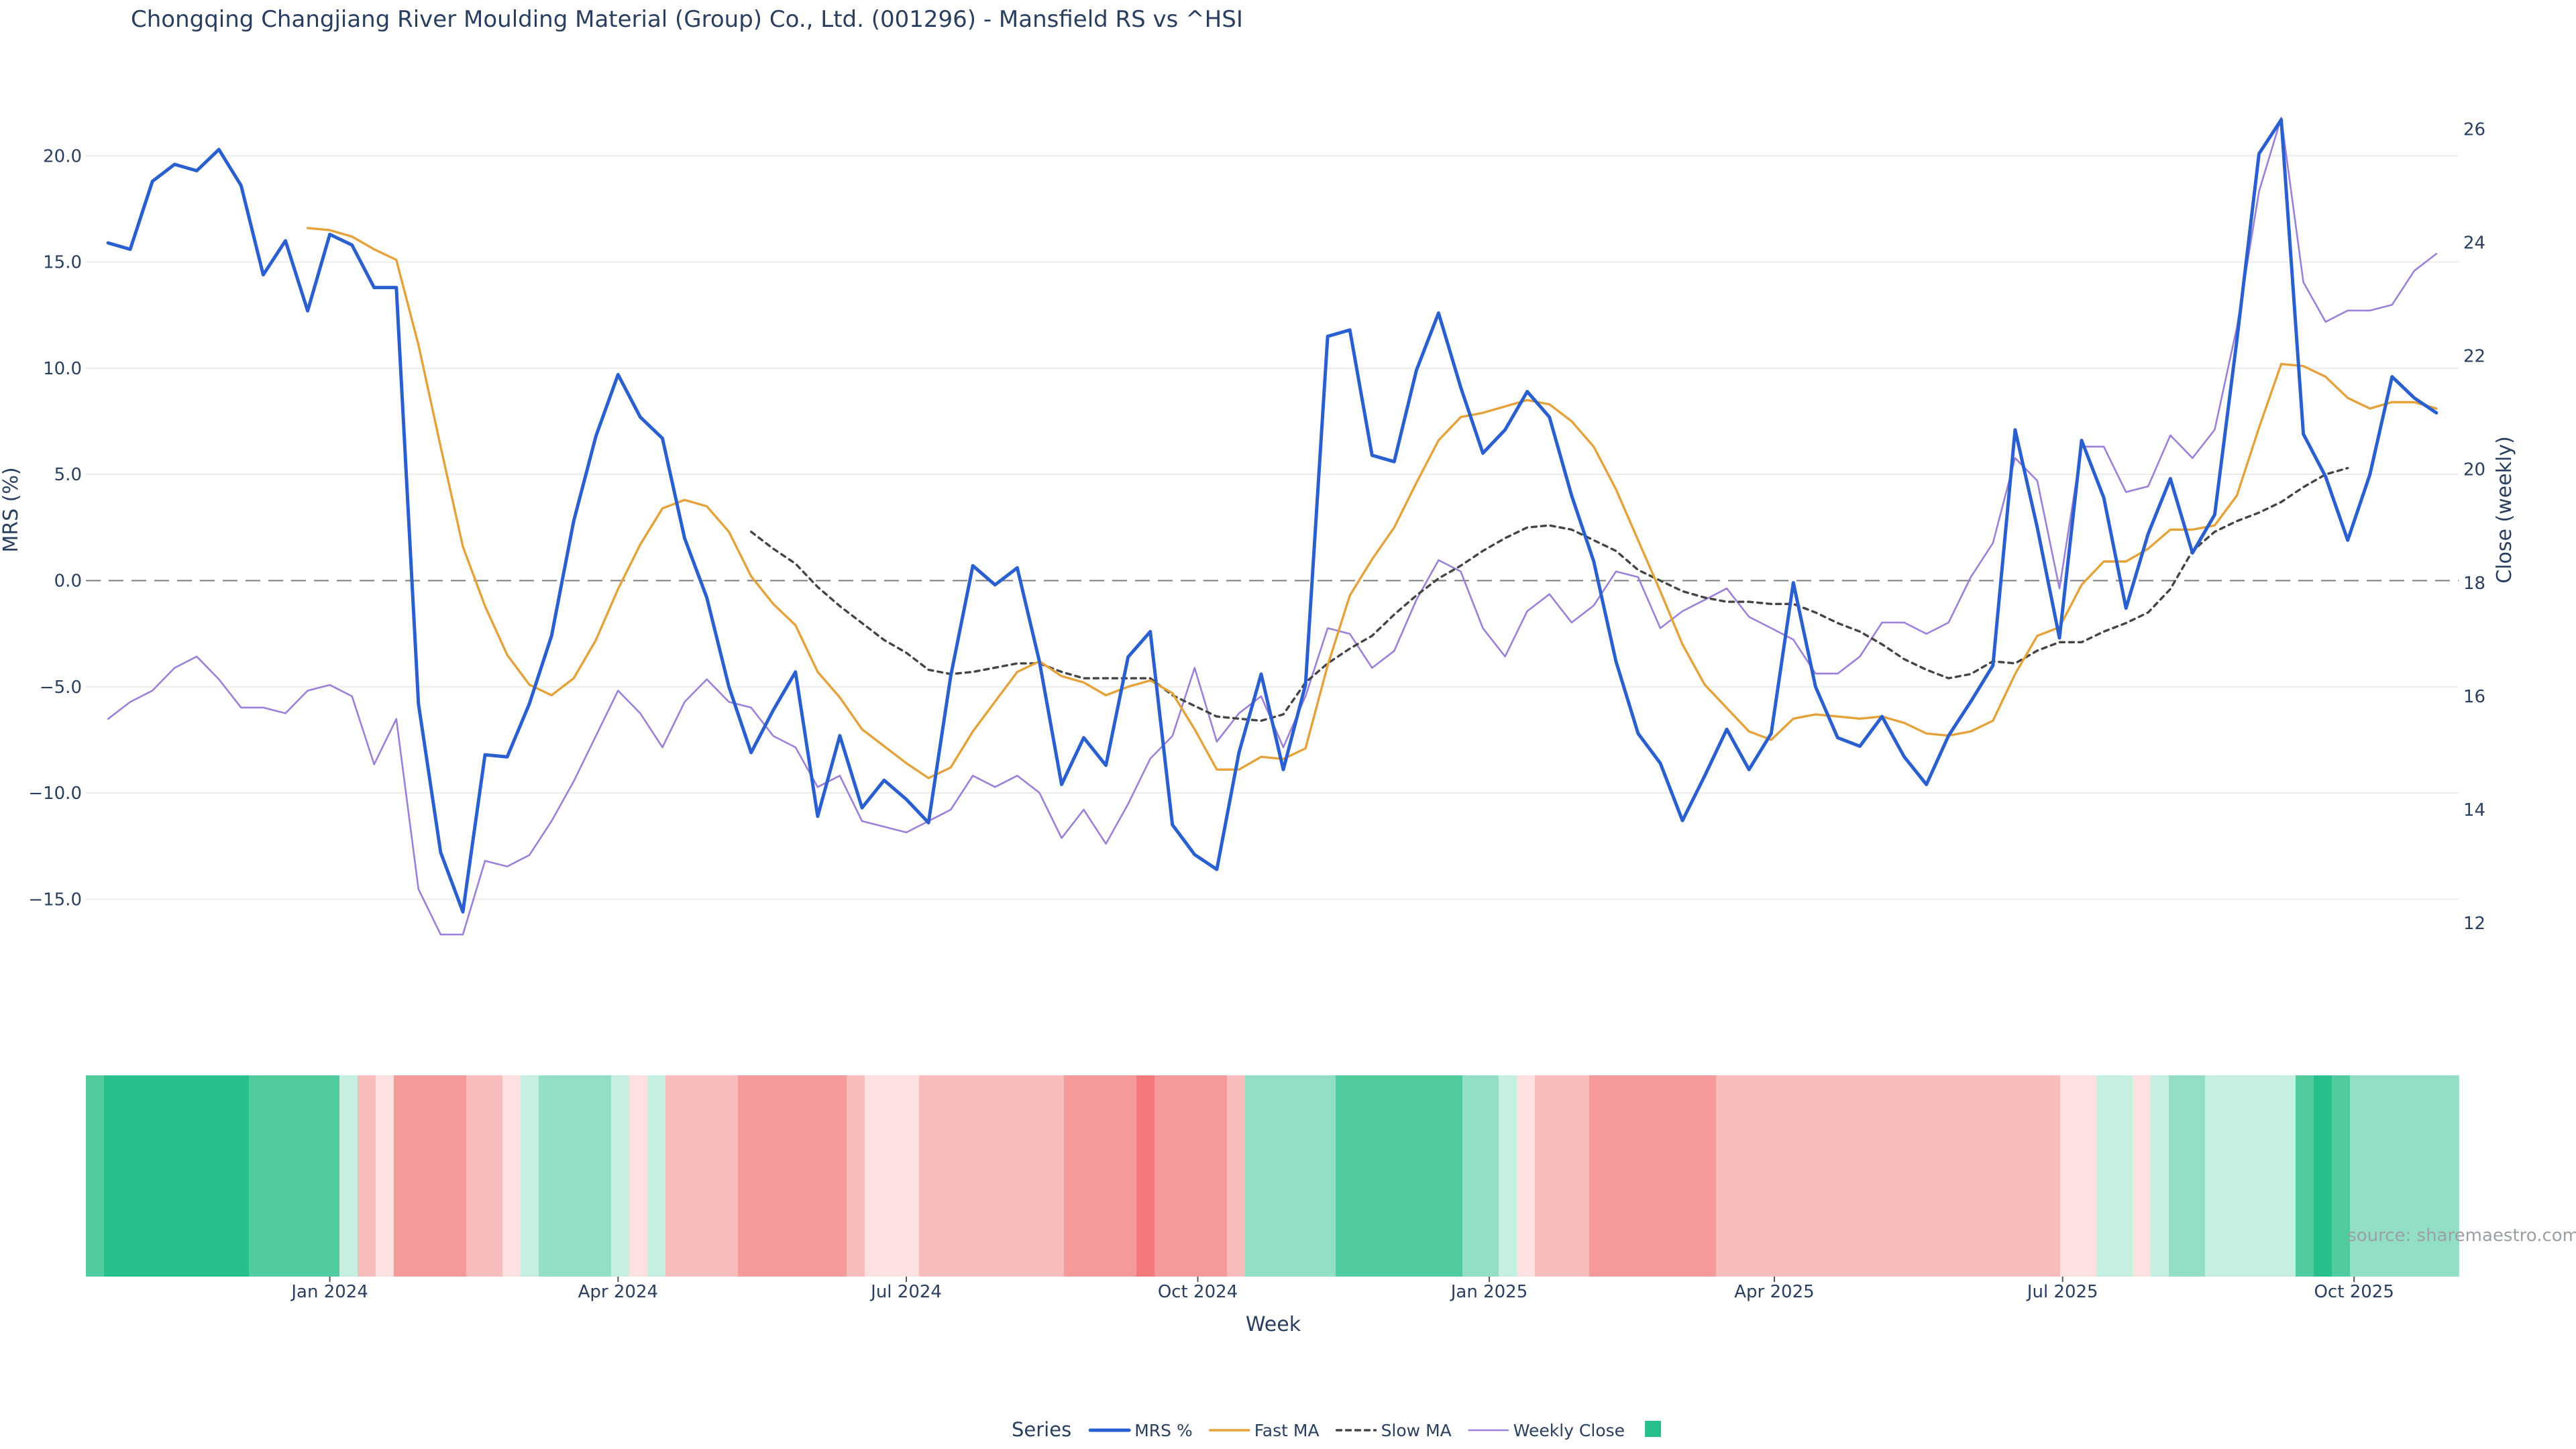 The height and width of the screenshot is (1449, 2576). Describe the element at coordinates (2474, 584) in the screenshot. I see `y-right-tick-label: 18` at that location.